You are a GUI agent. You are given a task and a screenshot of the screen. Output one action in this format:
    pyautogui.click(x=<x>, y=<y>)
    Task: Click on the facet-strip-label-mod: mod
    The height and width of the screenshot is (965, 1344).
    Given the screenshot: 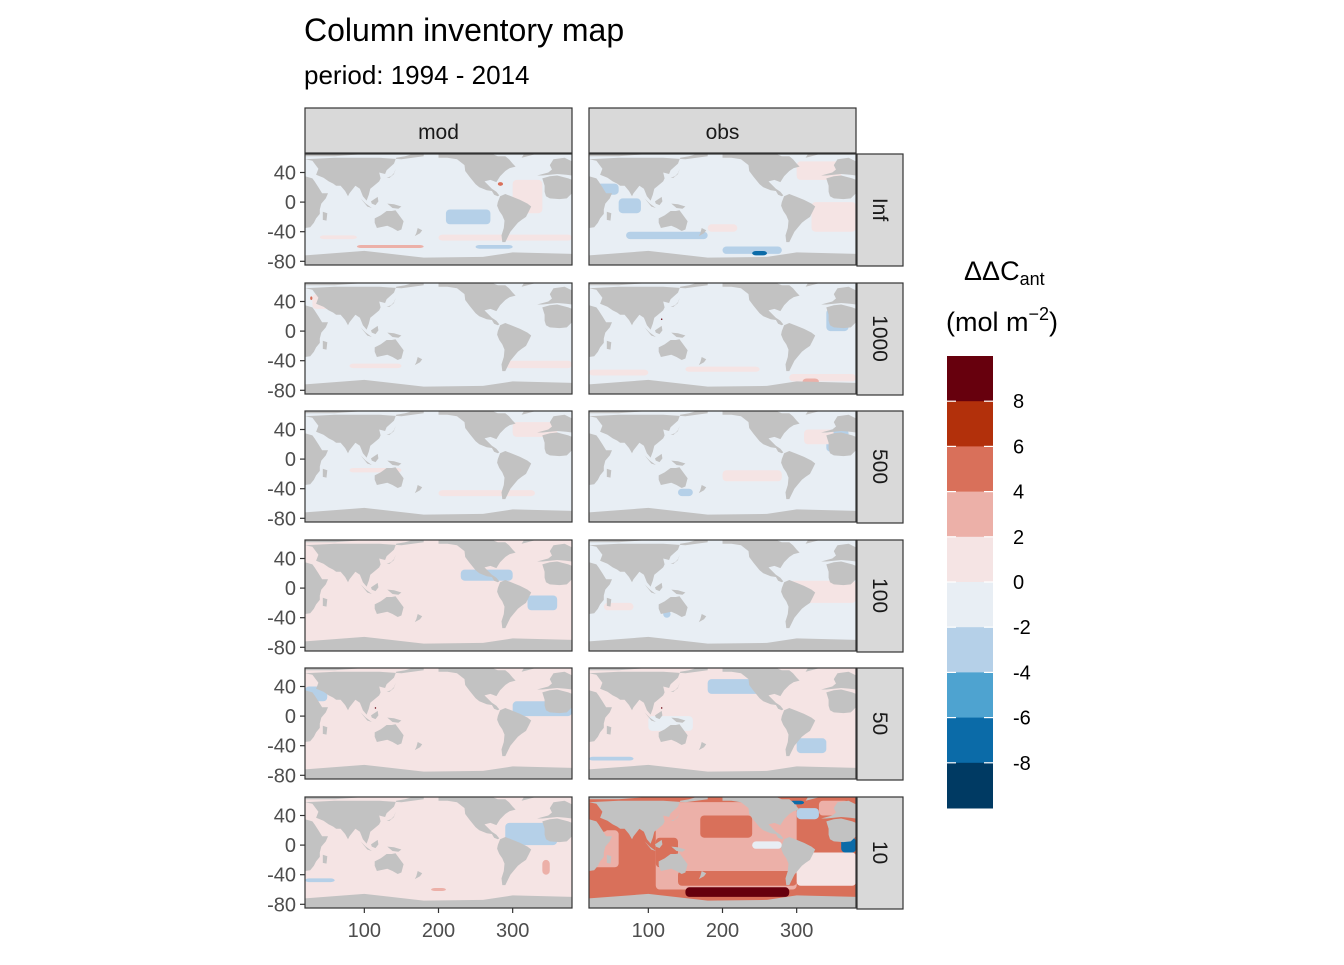 What is the action you would take?
    pyautogui.click(x=438, y=132)
    